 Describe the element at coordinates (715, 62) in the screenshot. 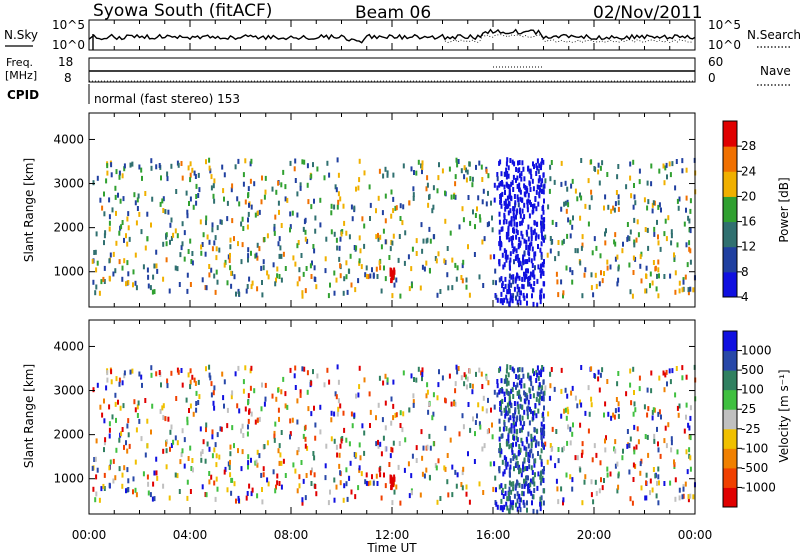

I see `nave-tick-top: 60` at that location.